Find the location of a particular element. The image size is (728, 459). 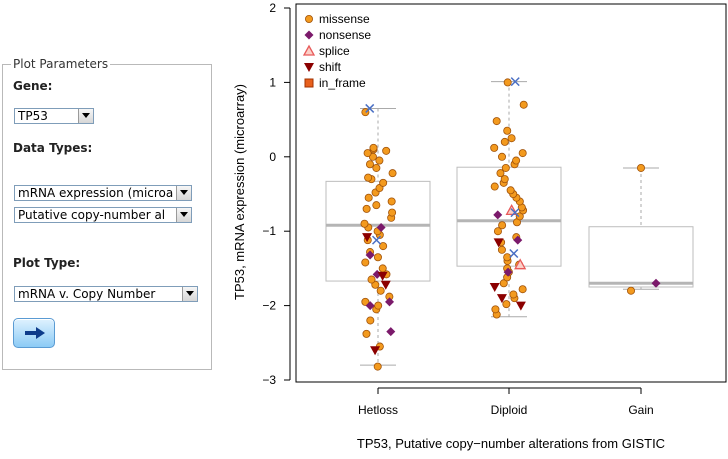

plot-type-select: mRNA v. Copy Number is located at coordinates (106, 294).